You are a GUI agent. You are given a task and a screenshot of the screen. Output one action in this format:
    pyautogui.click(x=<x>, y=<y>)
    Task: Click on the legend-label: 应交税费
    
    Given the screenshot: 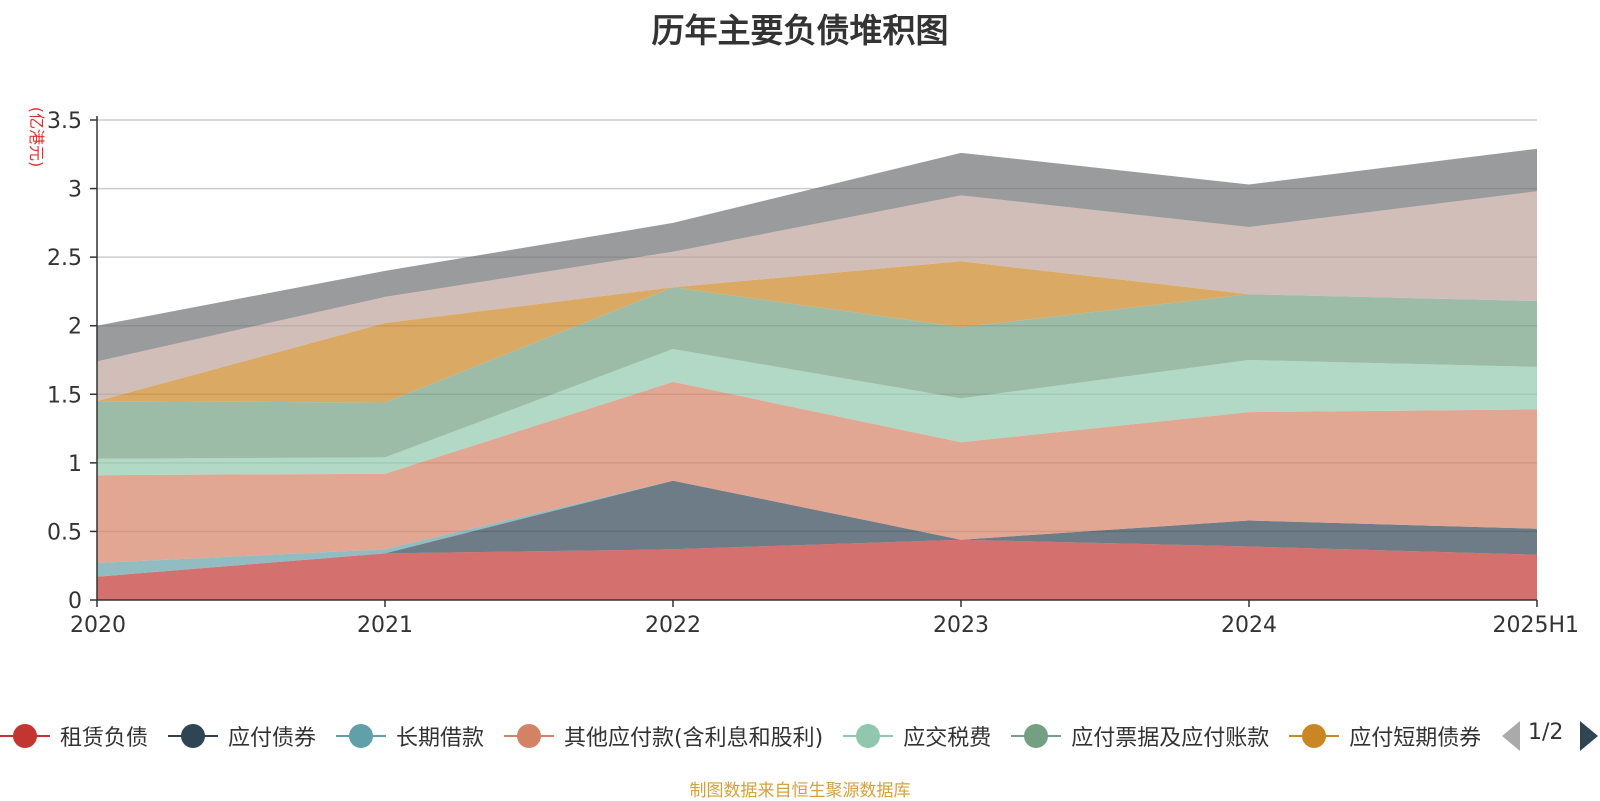 What is the action you would take?
    pyautogui.click(x=947, y=738)
    